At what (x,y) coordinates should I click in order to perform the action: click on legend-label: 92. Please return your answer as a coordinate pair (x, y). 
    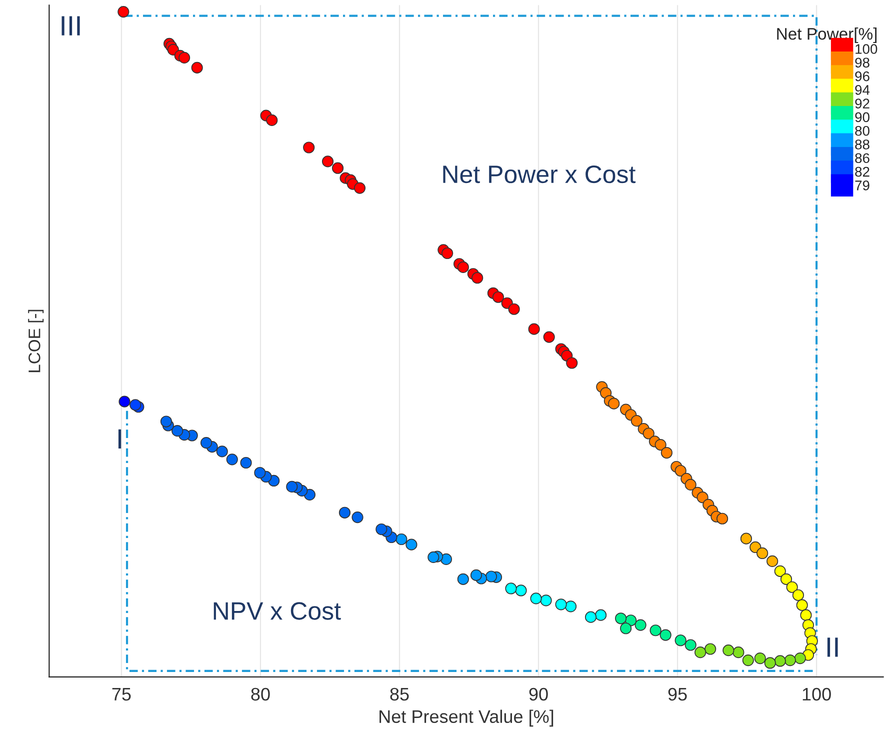
    Looking at the image, I should click on (862, 103).